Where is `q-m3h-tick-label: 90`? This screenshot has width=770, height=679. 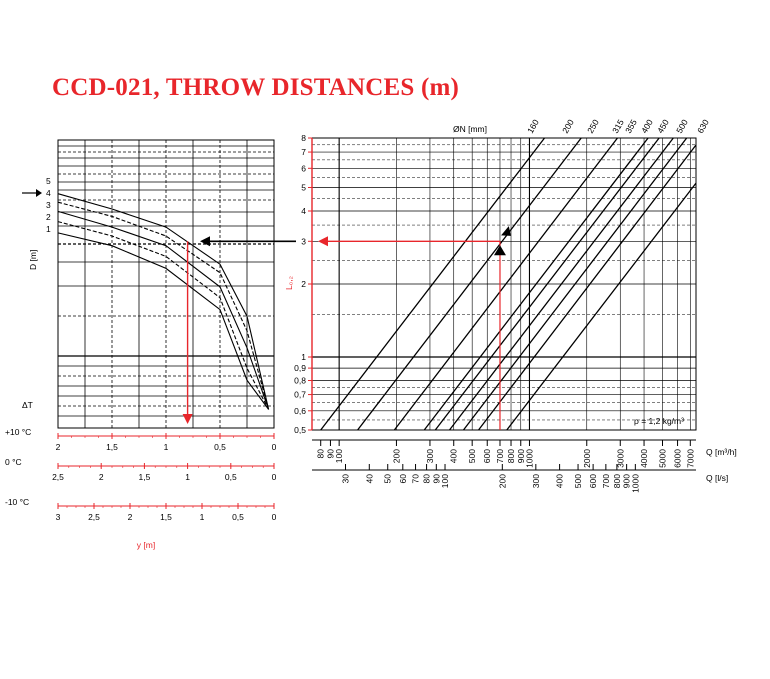
q-m3h-tick-label: 90 is located at coordinates (330, 454).